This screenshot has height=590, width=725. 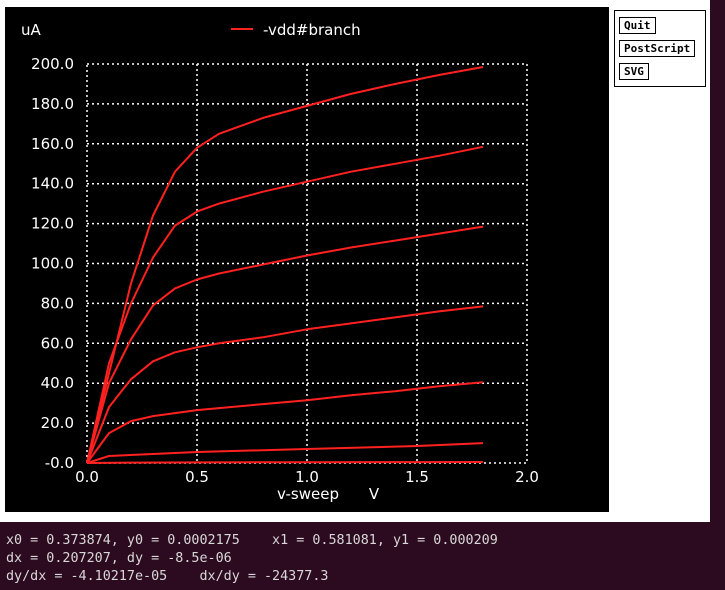 I want to click on y-unit-label: uA, so click(x=31, y=30).